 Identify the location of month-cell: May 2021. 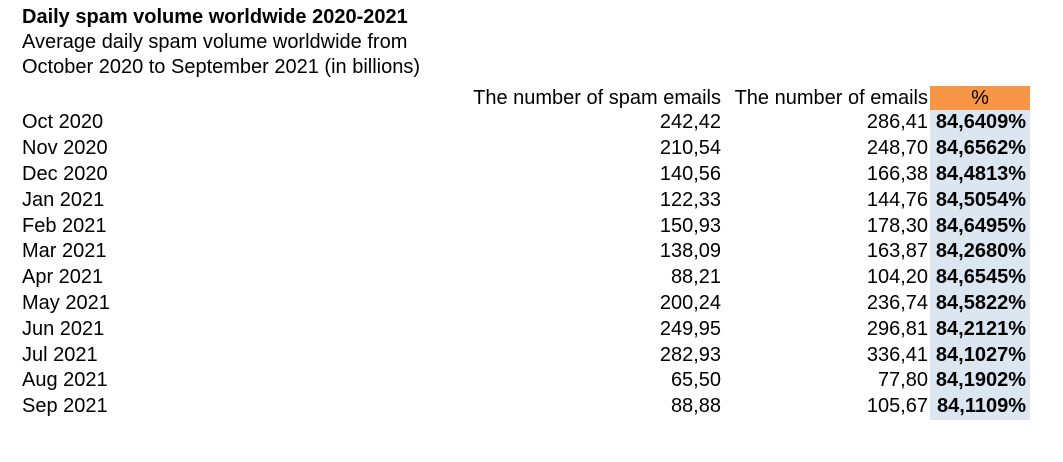
(66, 302).